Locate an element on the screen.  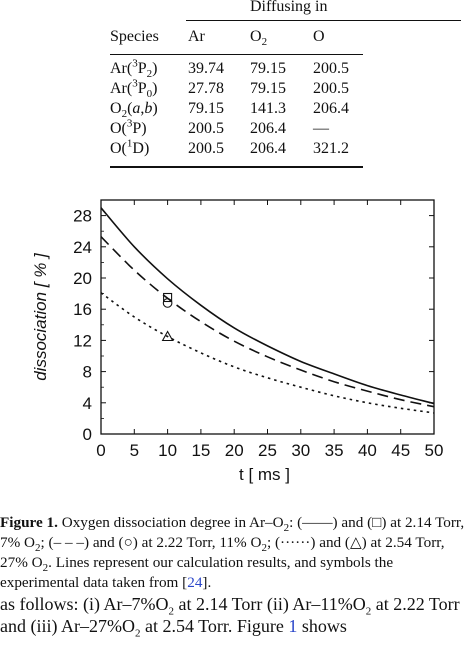
cell-o: 321.2 is located at coordinates (331, 148).